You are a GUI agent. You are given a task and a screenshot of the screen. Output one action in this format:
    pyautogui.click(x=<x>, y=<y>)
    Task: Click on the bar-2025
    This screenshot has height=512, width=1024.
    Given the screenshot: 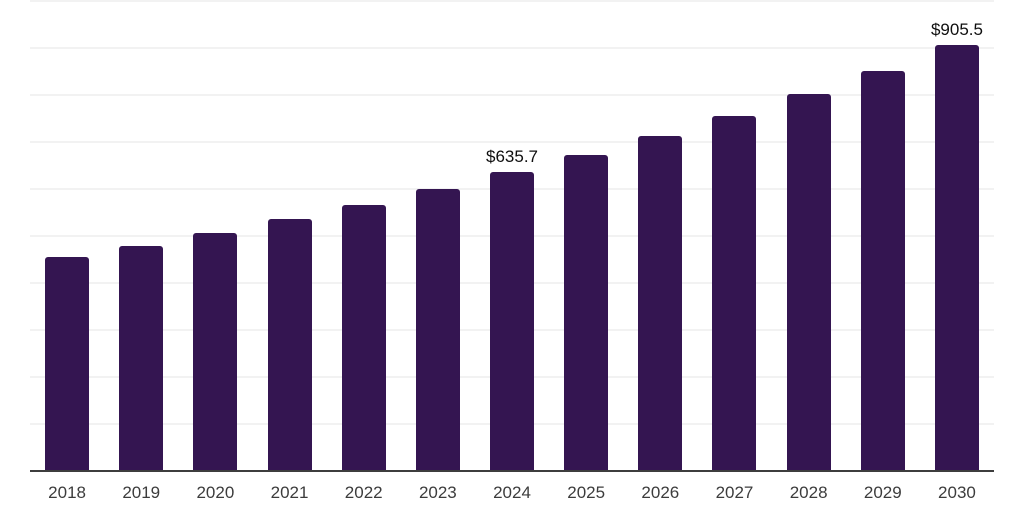 What is the action you would take?
    pyautogui.click(x=586, y=312)
    